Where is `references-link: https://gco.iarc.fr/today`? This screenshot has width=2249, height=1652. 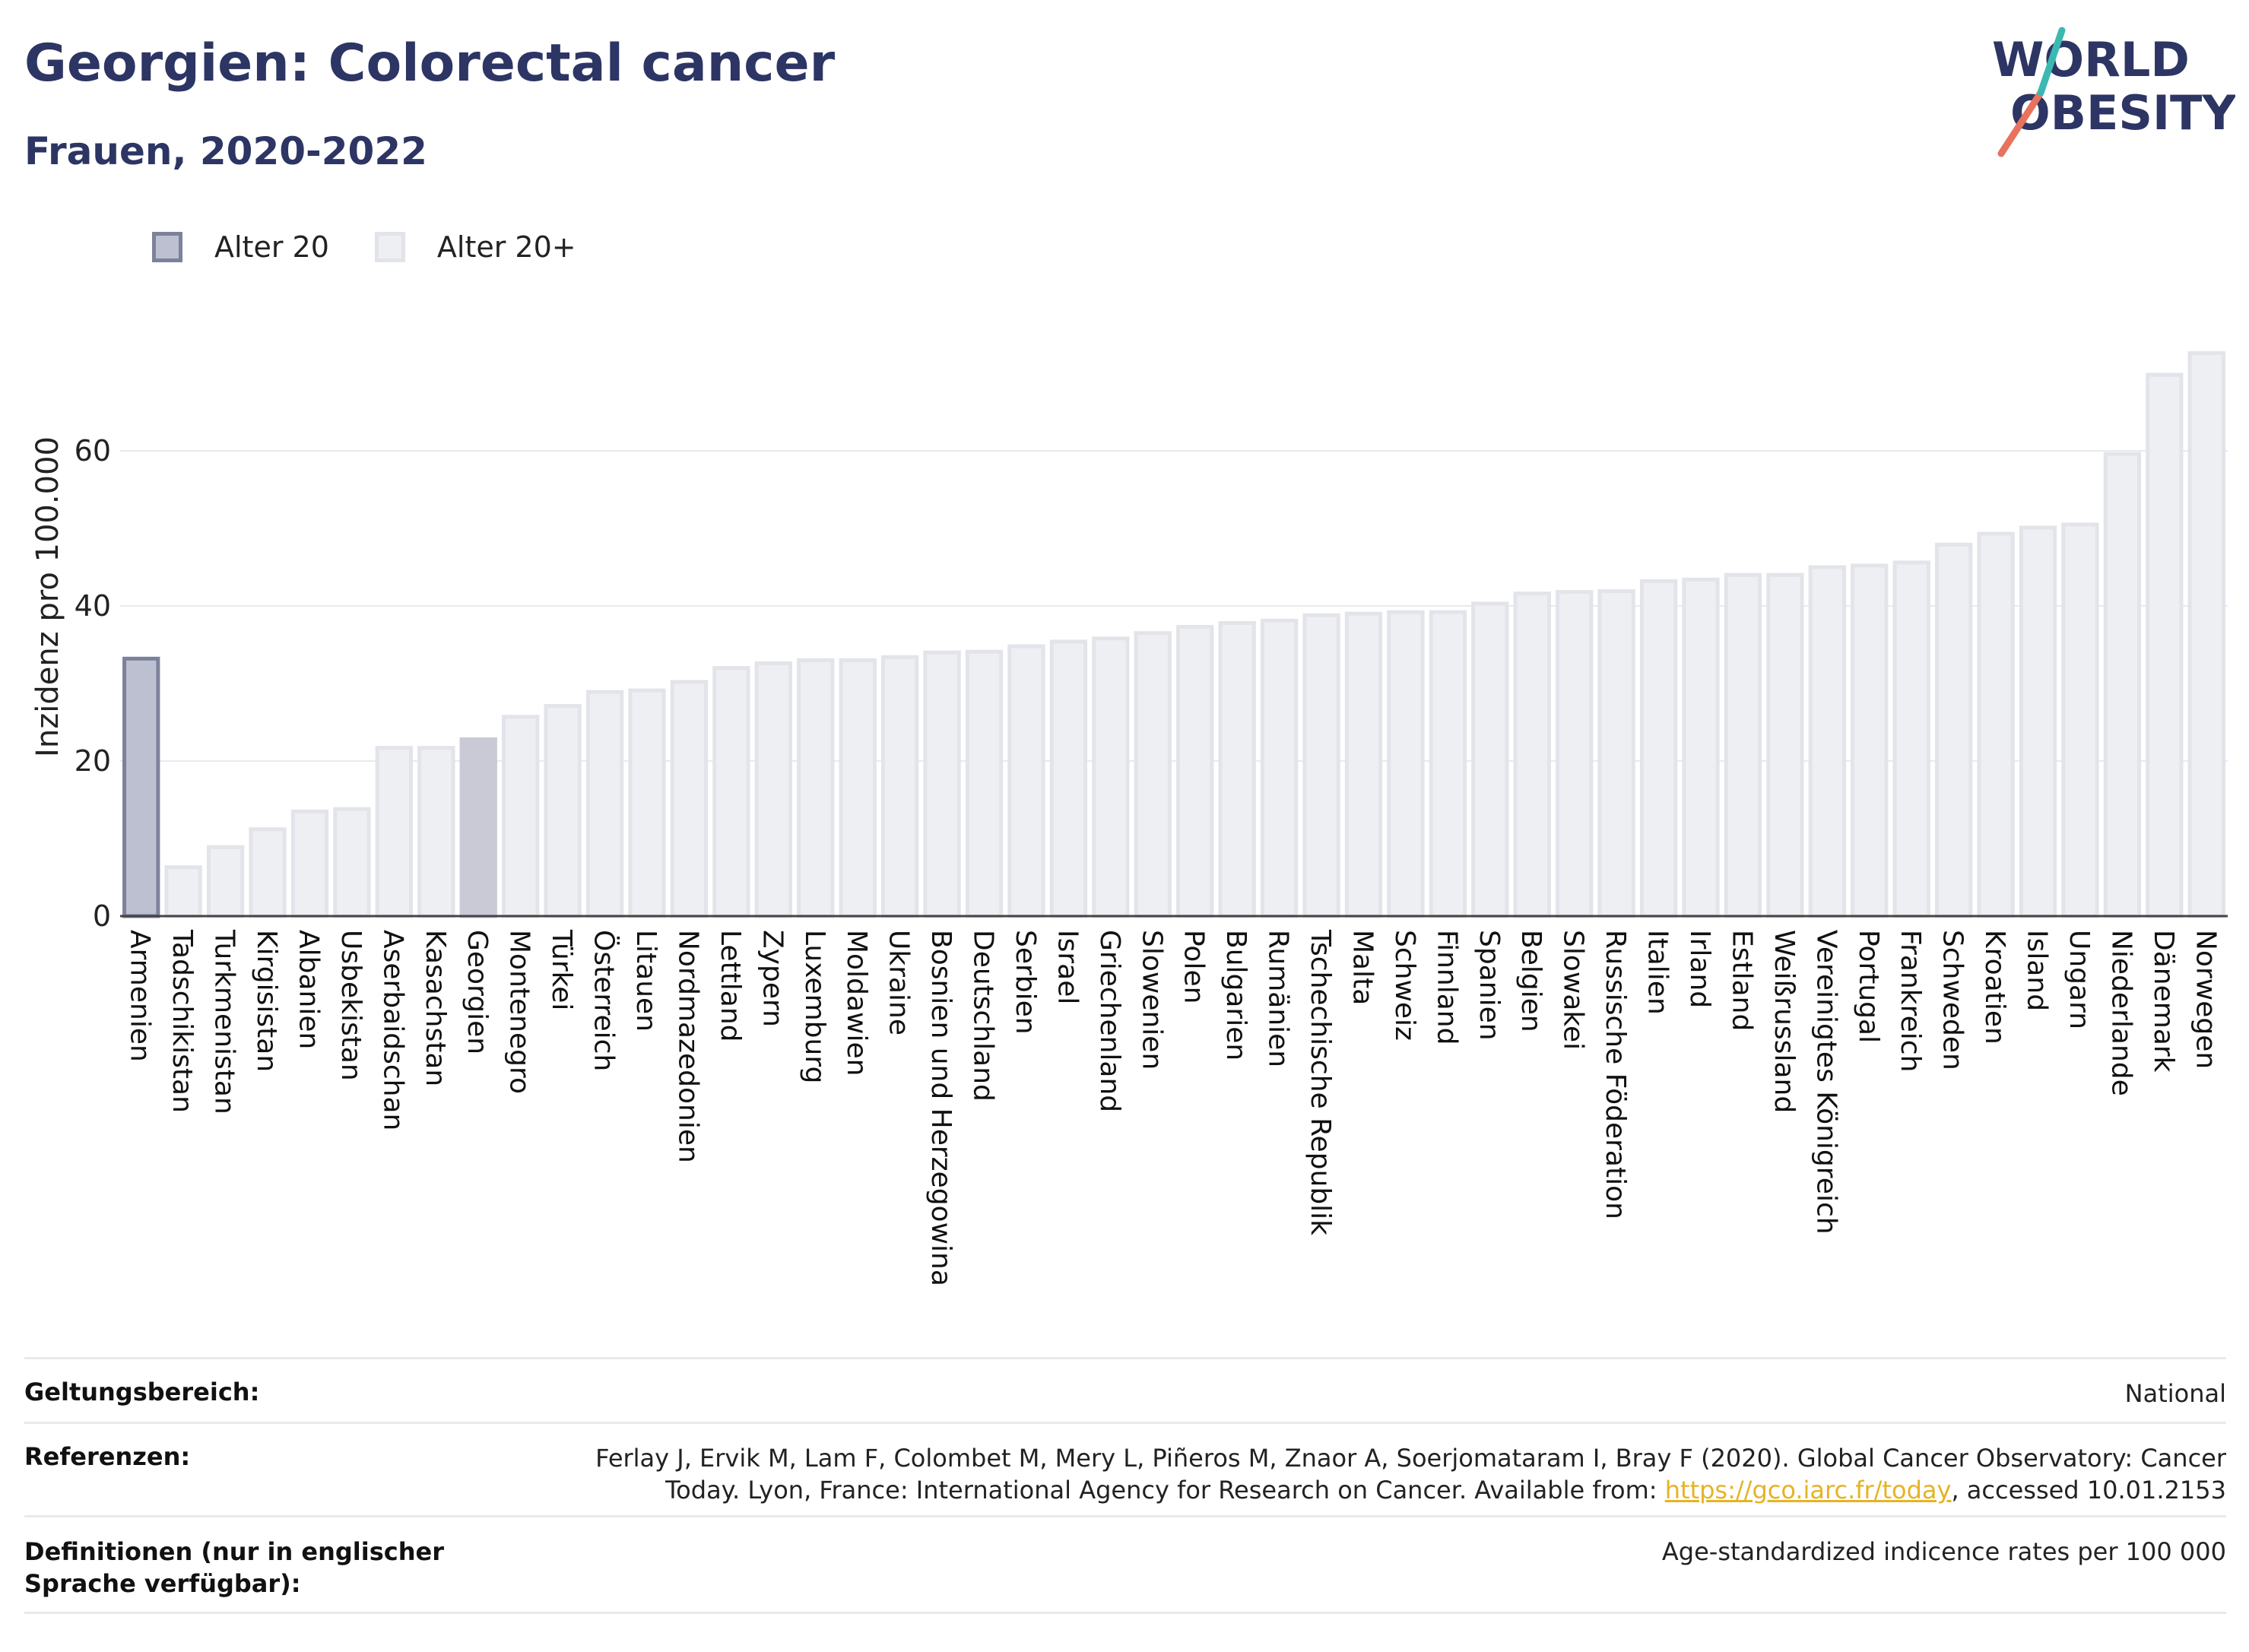 references-link: https://gco.iarc.fr/today is located at coordinates (1808, 1490).